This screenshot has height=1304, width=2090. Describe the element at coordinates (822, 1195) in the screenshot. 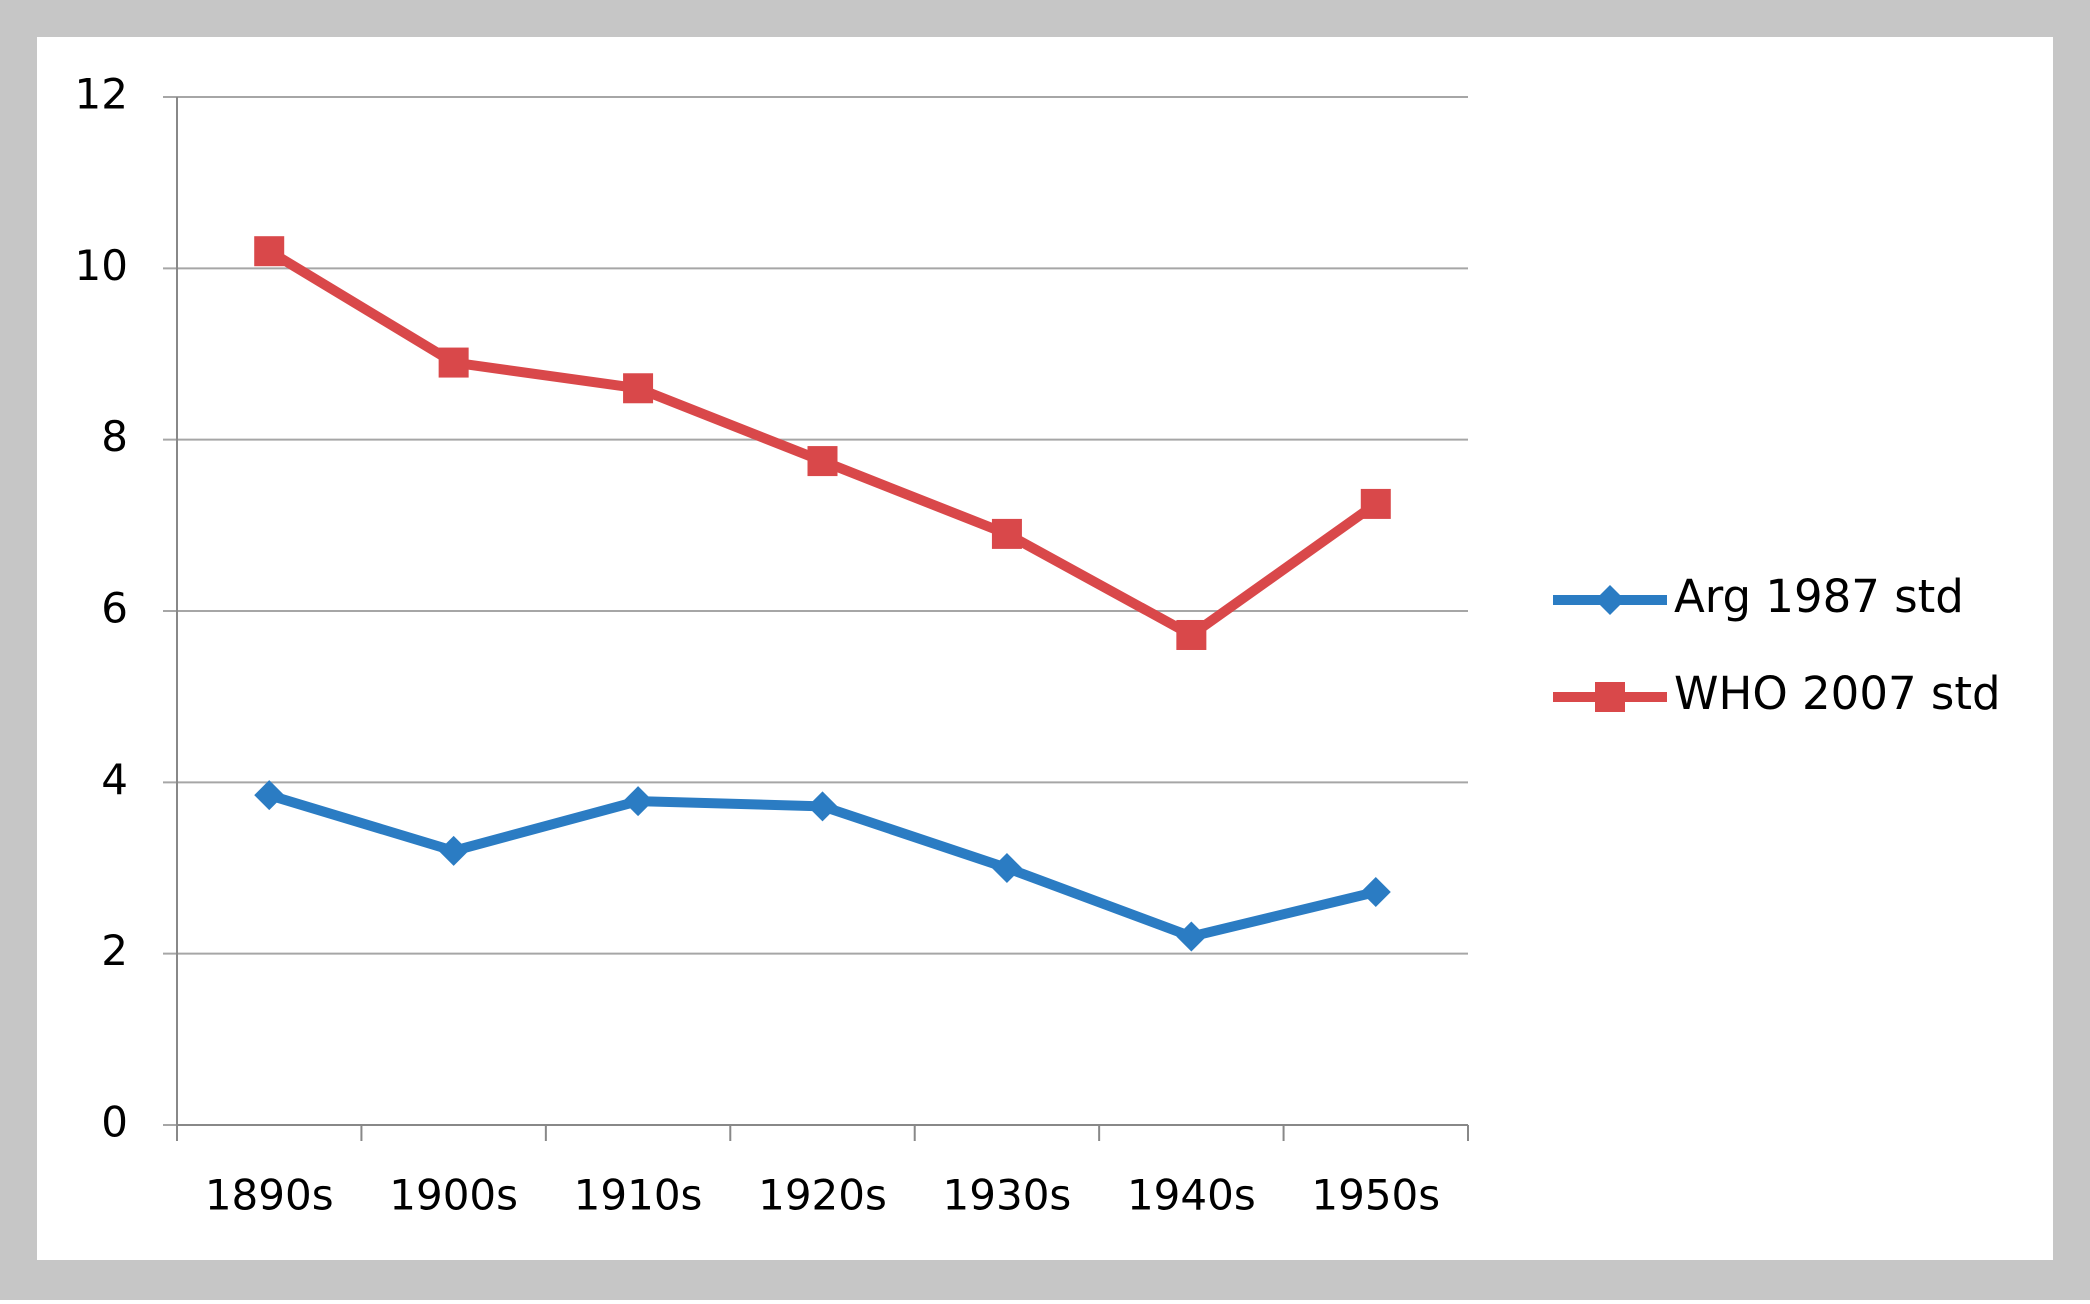

I see `x-tick-label: 1920s` at that location.